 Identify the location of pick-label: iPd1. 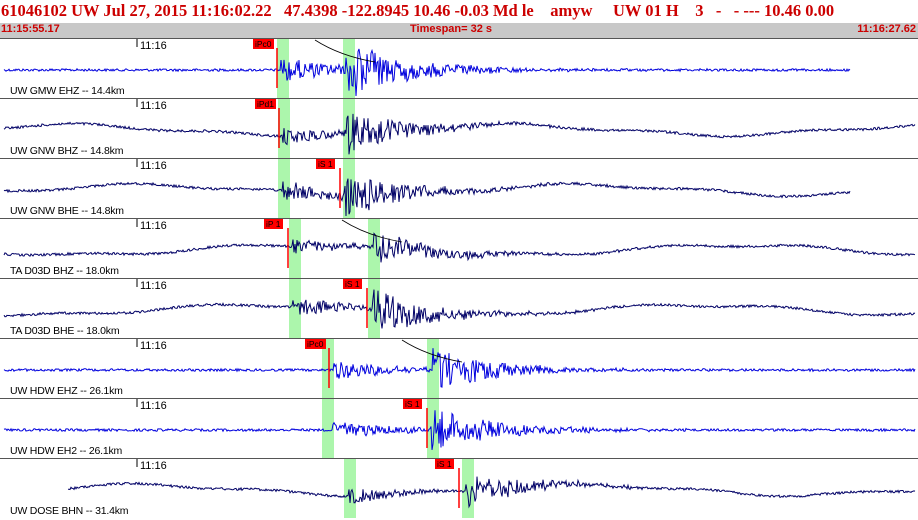
(266, 104).